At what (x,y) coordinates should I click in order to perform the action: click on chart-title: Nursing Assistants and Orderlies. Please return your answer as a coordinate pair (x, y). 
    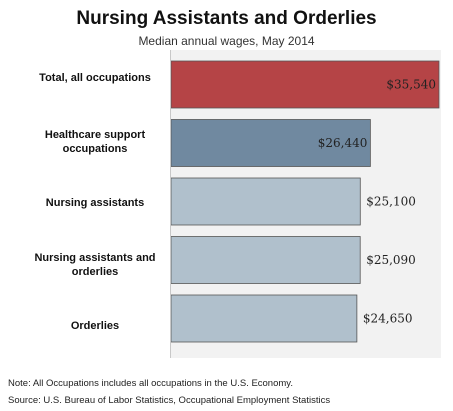
    Looking at the image, I should click on (226, 18).